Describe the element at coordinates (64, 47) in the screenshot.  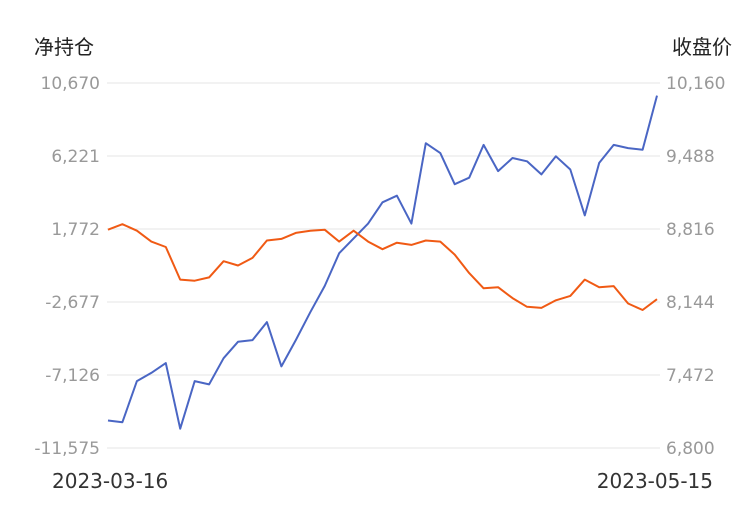
I see `left-axis-title: 净持仓` at that location.